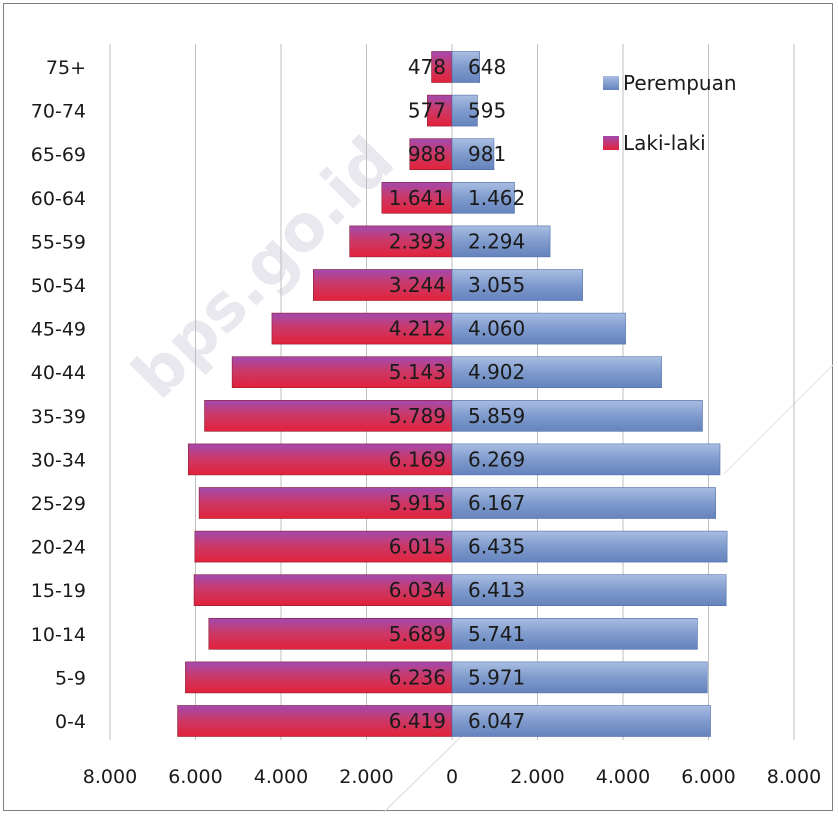 This screenshot has width=838, height=816. What do you see at coordinates (70, 678) in the screenshot?
I see `category-label: 5-9` at bounding box center [70, 678].